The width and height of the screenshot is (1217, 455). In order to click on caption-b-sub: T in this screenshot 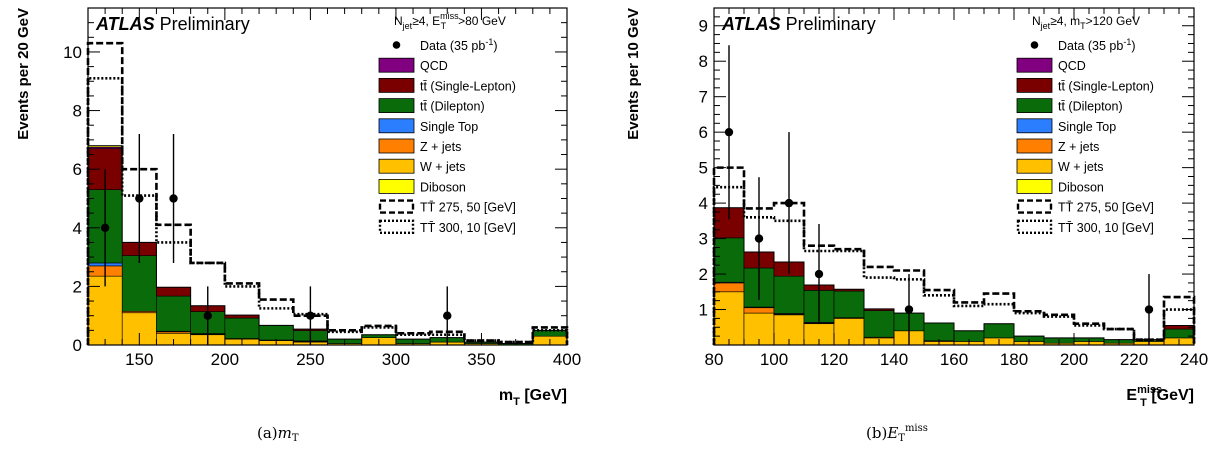, I will do `click(901, 438)`.